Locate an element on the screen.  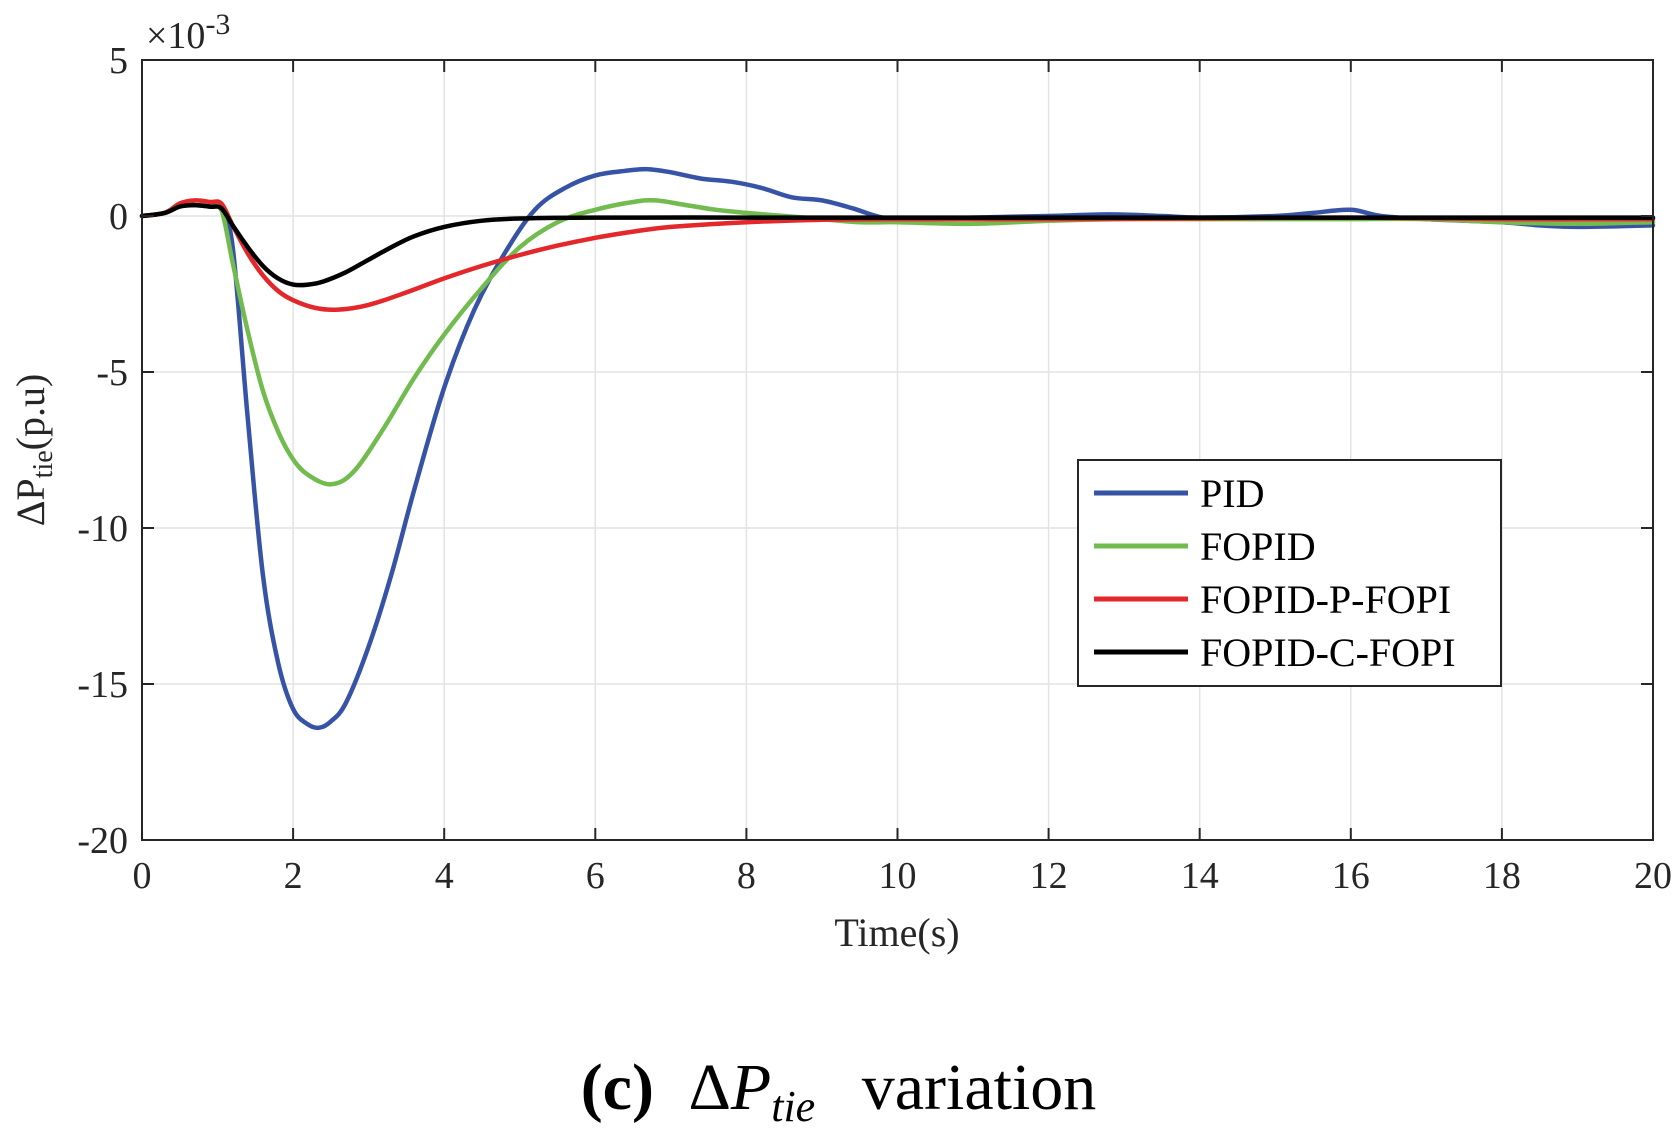
y-tick-label: -15 is located at coordinates (102, 685).